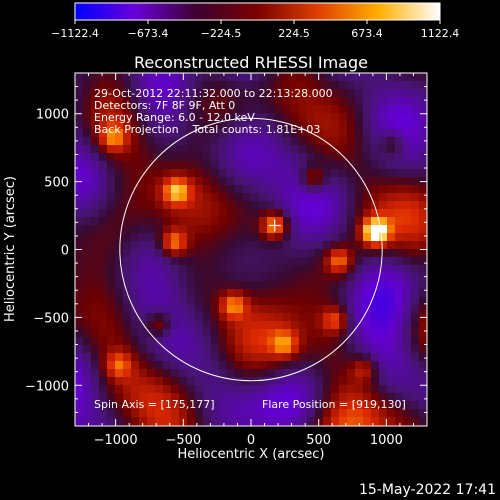 The width and height of the screenshot is (500, 500). I want to click on y-tick-label: −1000, so click(47, 386).